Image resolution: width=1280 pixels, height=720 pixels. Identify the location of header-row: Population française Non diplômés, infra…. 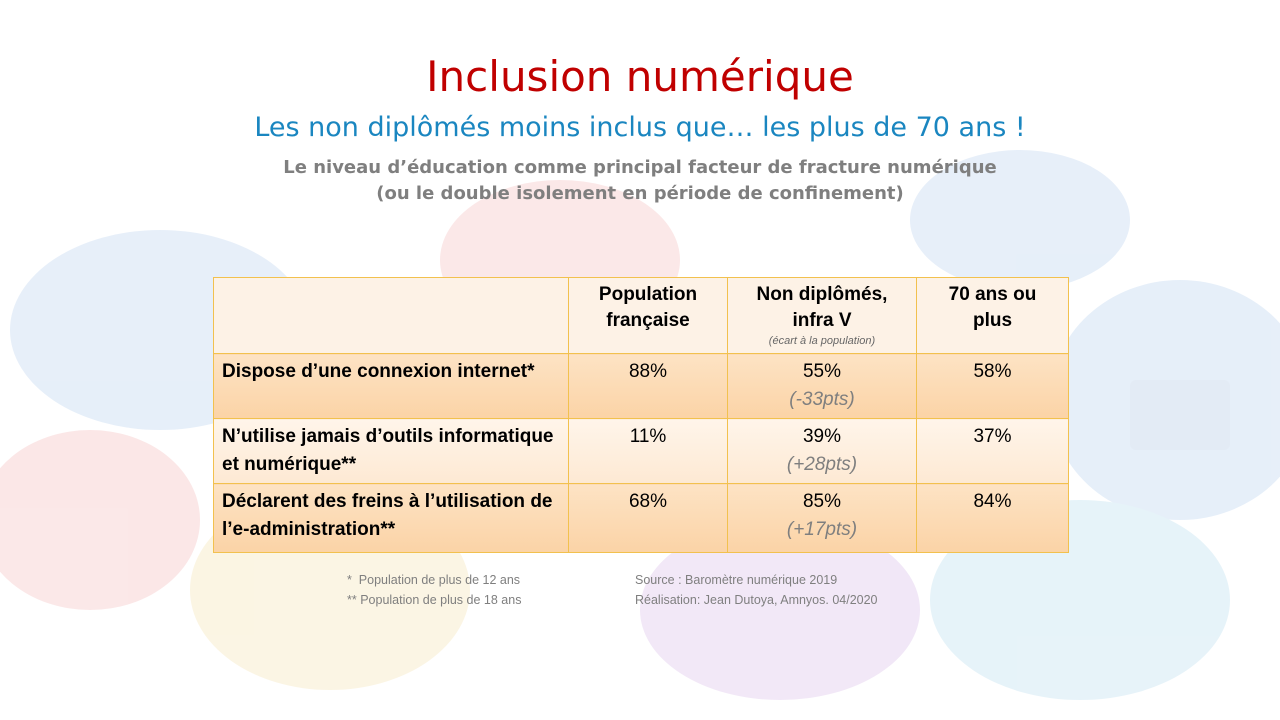
(641, 315).